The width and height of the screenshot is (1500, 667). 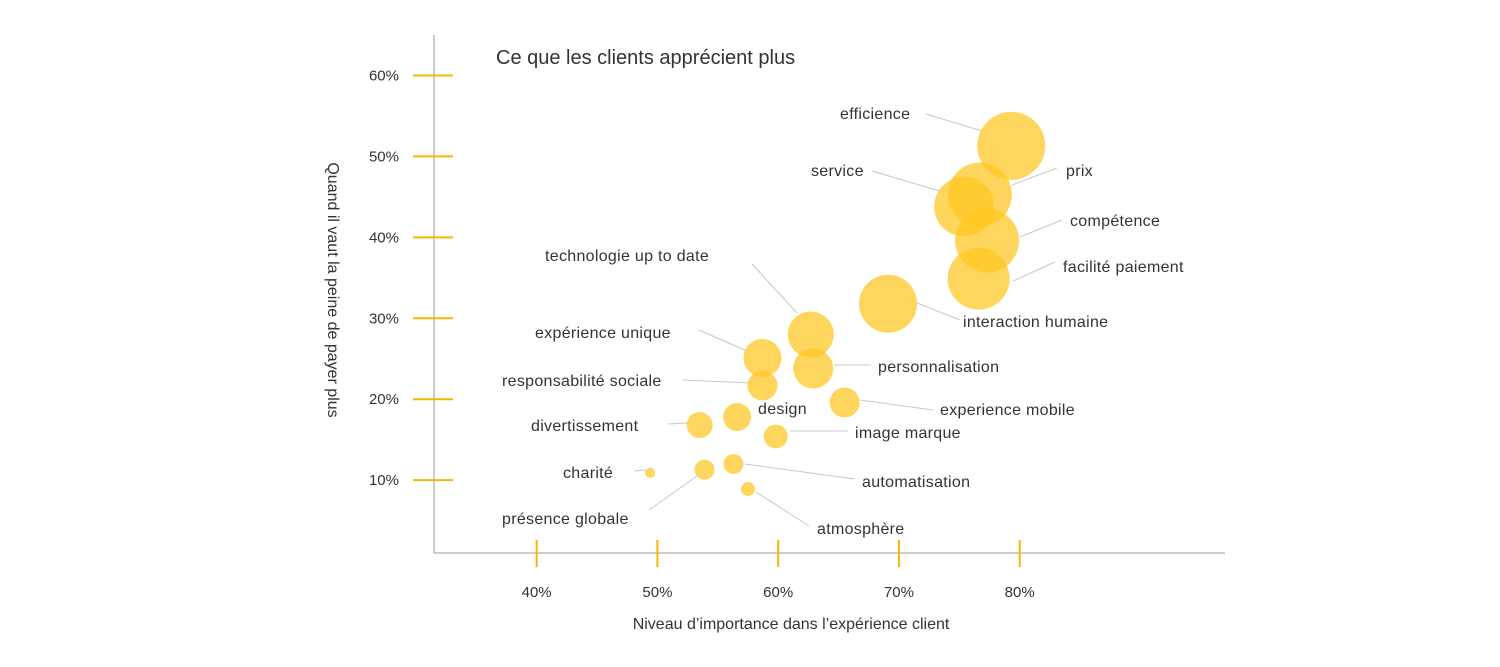 I want to click on data-label: personnalisation, so click(x=938, y=367).